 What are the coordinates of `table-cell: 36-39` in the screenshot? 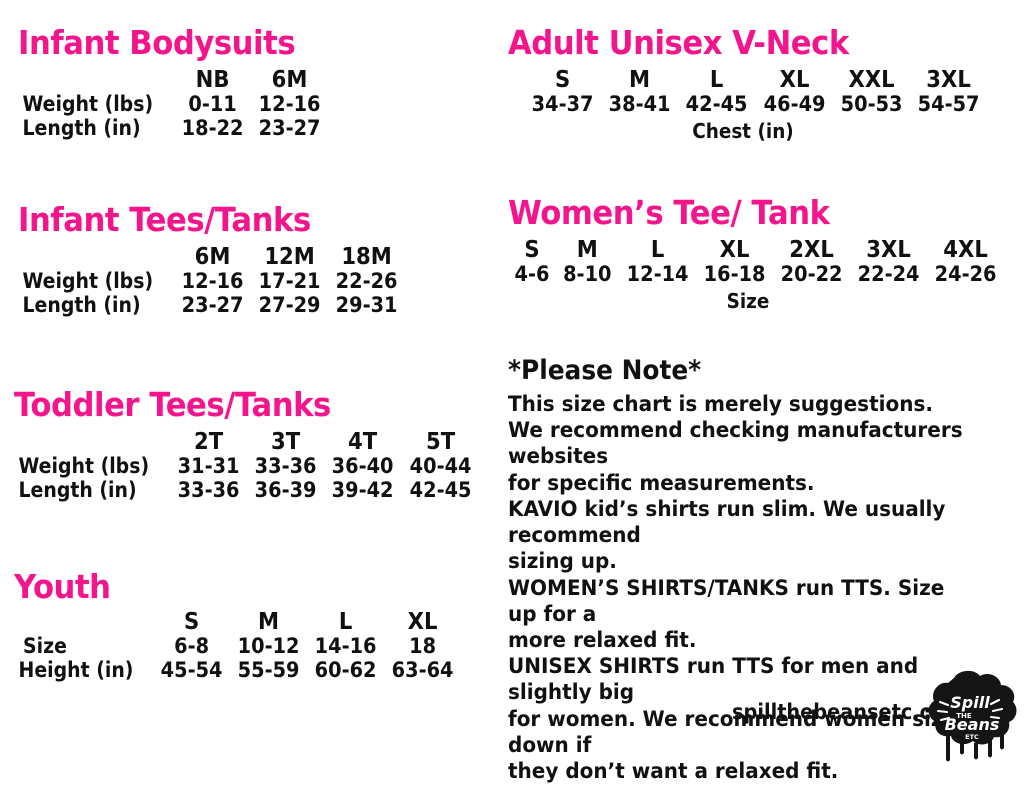 It's located at (285, 490).